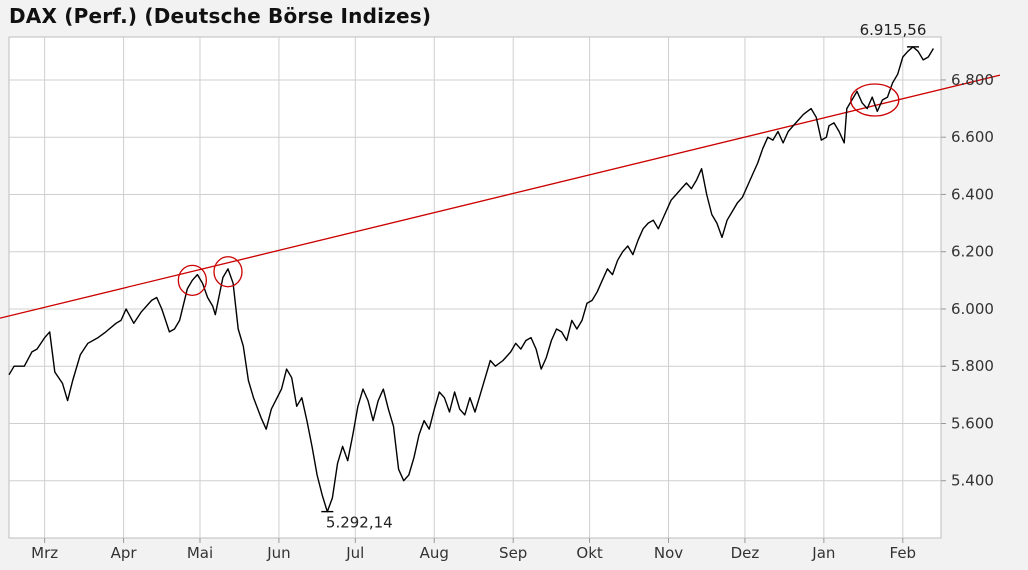 The image size is (1028, 570). Describe the element at coordinates (903, 553) in the screenshot. I see `x-tick-label: Feb` at that location.